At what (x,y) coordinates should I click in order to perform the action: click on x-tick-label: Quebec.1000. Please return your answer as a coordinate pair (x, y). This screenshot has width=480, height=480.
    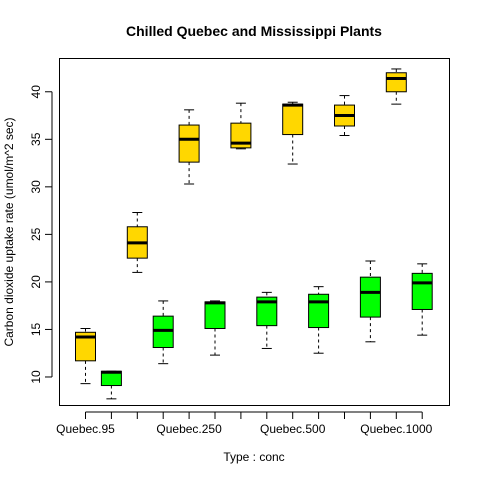
    Looking at the image, I should click on (396, 429).